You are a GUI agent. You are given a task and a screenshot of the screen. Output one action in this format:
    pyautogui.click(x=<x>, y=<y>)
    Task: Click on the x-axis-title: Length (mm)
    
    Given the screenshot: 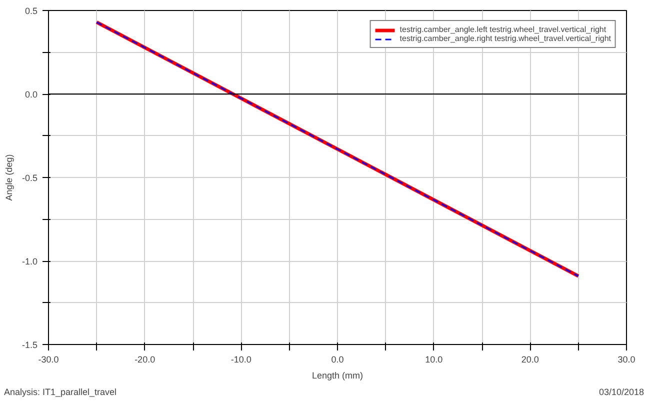 What is the action you would take?
    pyautogui.click(x=338, y=375)
    